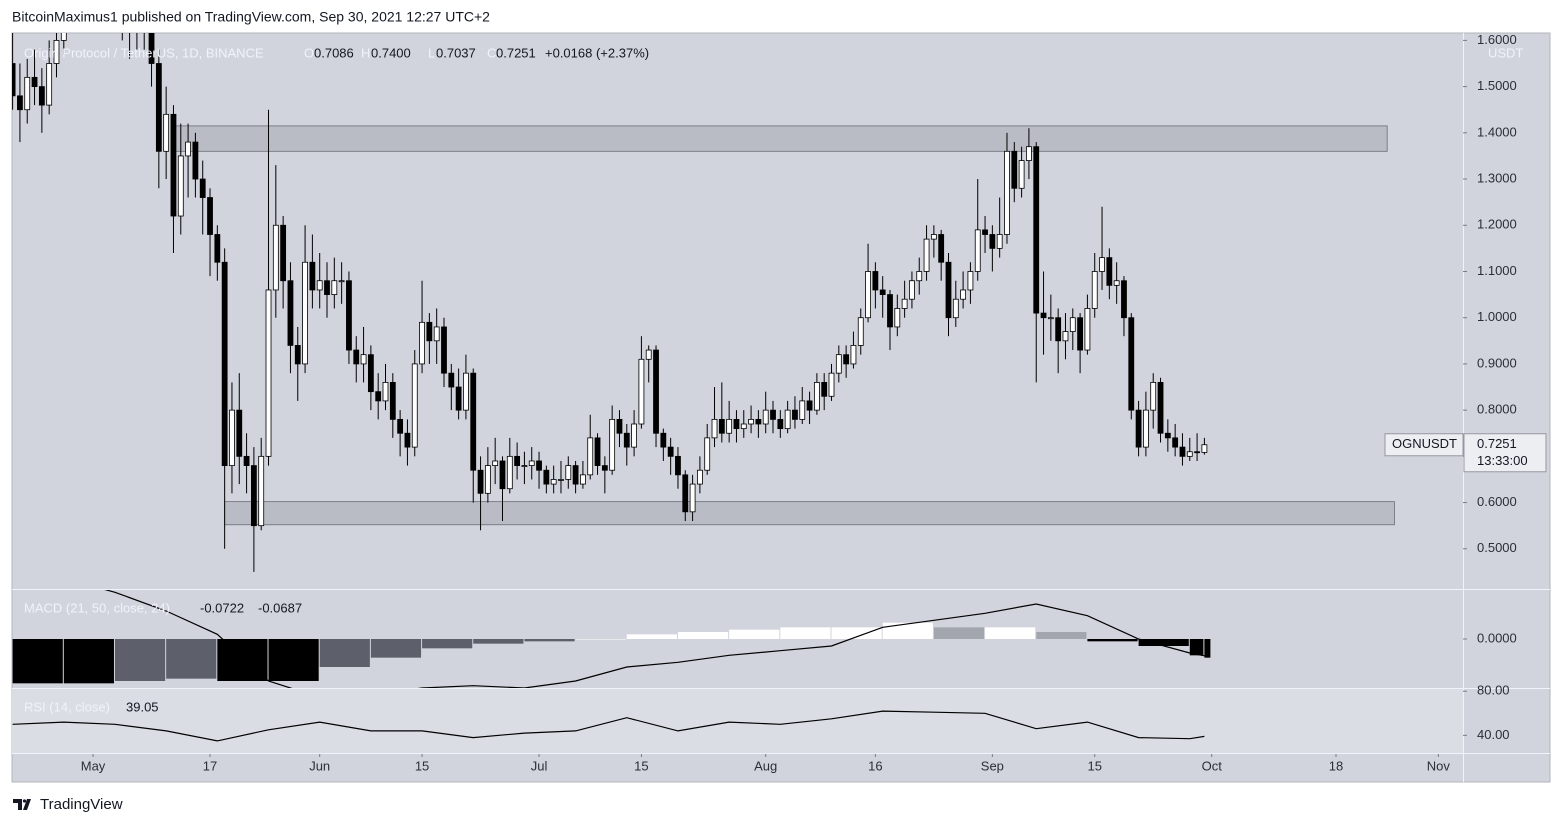 The width and height of the screenshot is (1562, 827). What do you see at coordinates (365, 52) in the screenshot?
I see `legend-label: H` at bounding box center [365, 52].